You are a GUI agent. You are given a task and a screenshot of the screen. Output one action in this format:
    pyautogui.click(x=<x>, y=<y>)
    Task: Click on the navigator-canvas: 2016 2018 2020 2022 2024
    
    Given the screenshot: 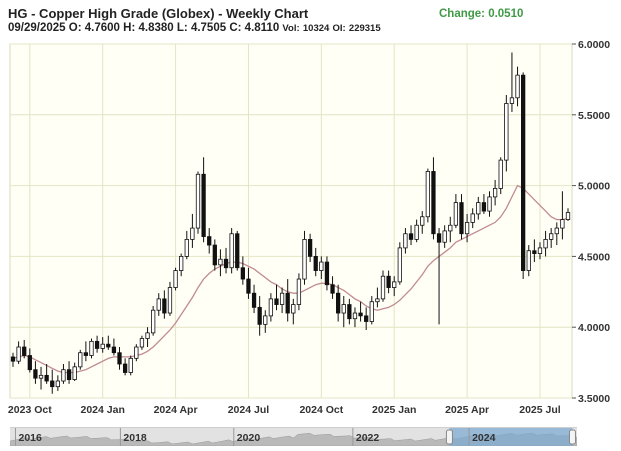 What is the action you would take?
    pyautogui.click(x=293, y=437)
    